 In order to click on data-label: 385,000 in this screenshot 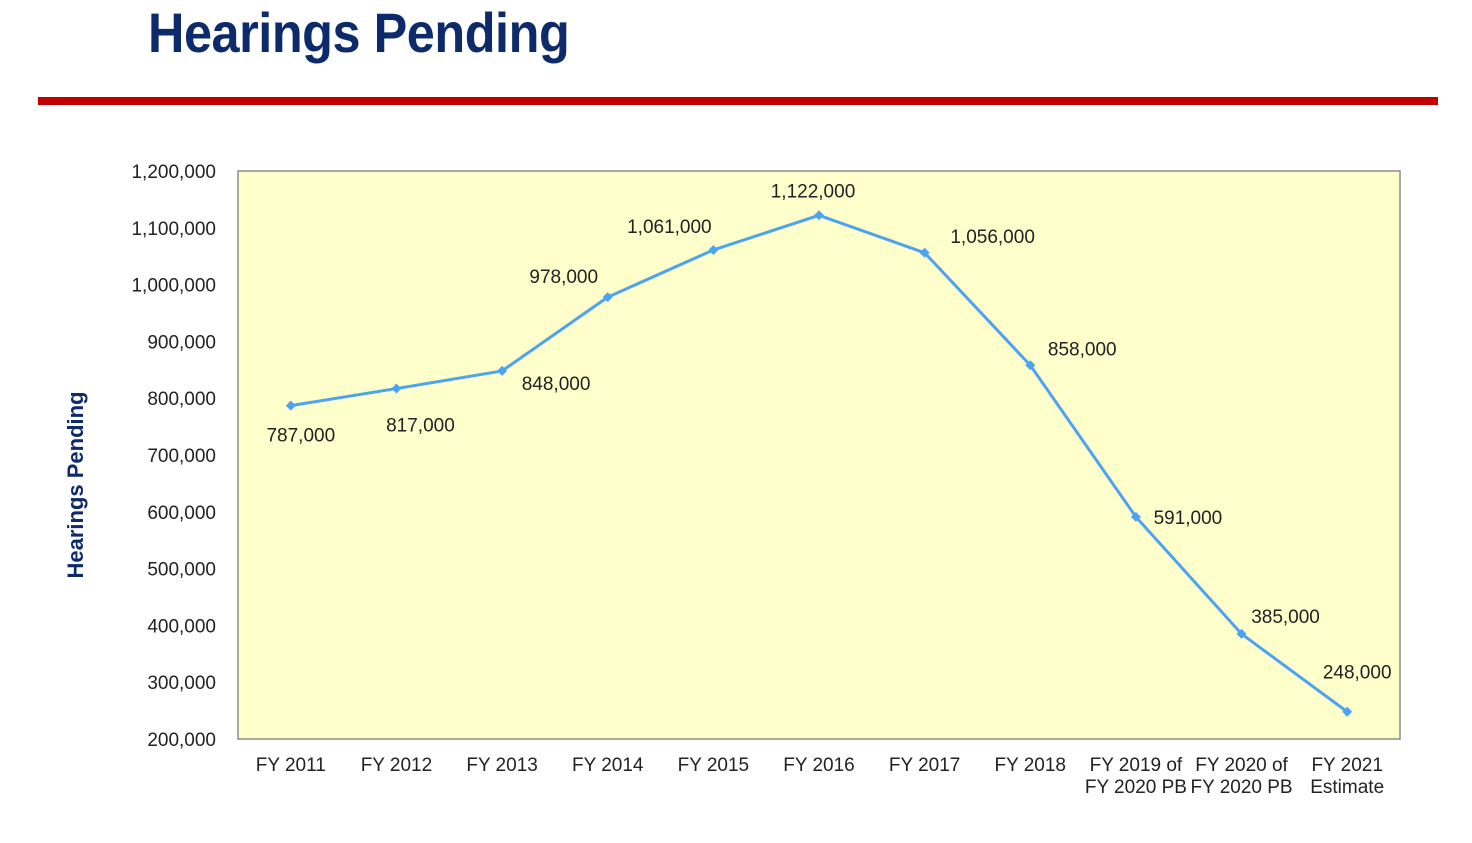, I will do `click(1285, 617)`.